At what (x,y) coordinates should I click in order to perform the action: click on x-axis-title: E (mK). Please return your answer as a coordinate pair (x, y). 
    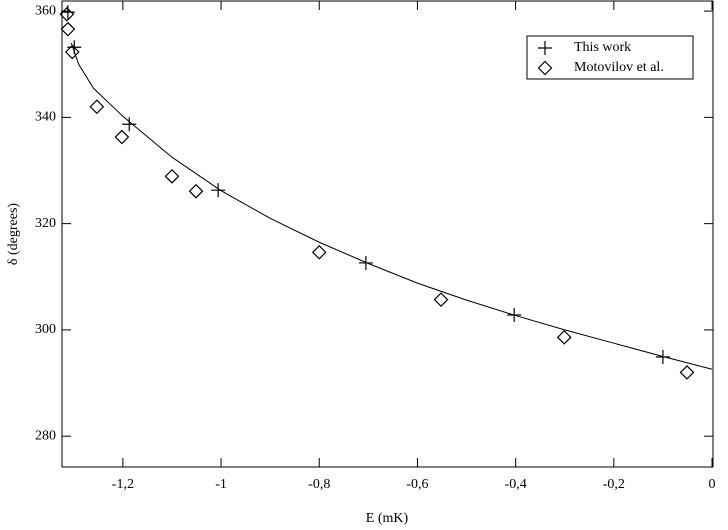
    Looking at the image, I should click on (387, 518).